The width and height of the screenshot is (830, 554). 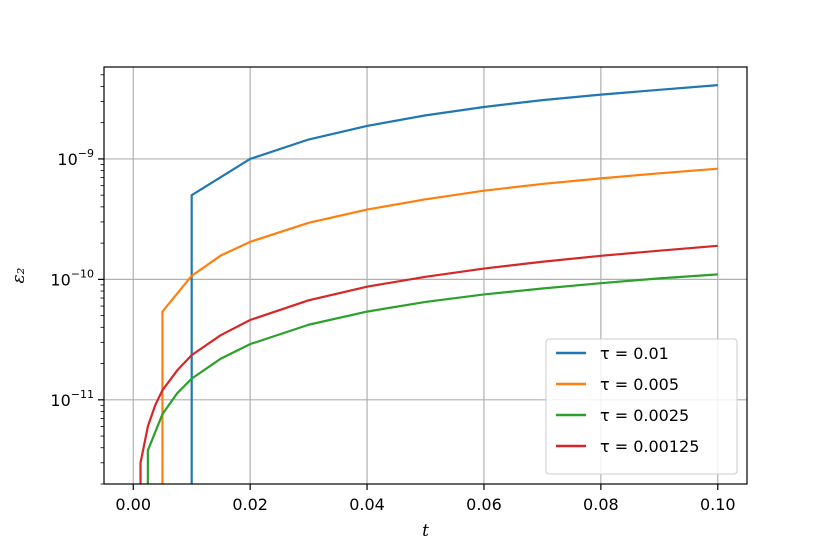 I want to click on y-tick-label: 10−11, so click(x=72, y=399).